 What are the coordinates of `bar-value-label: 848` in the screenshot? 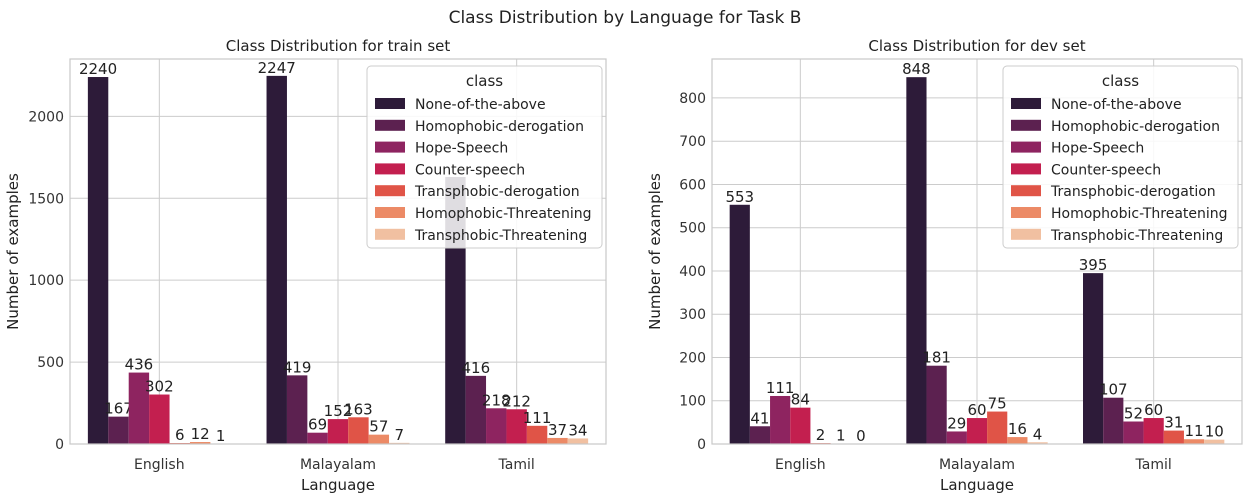 It's located at (916, 69).